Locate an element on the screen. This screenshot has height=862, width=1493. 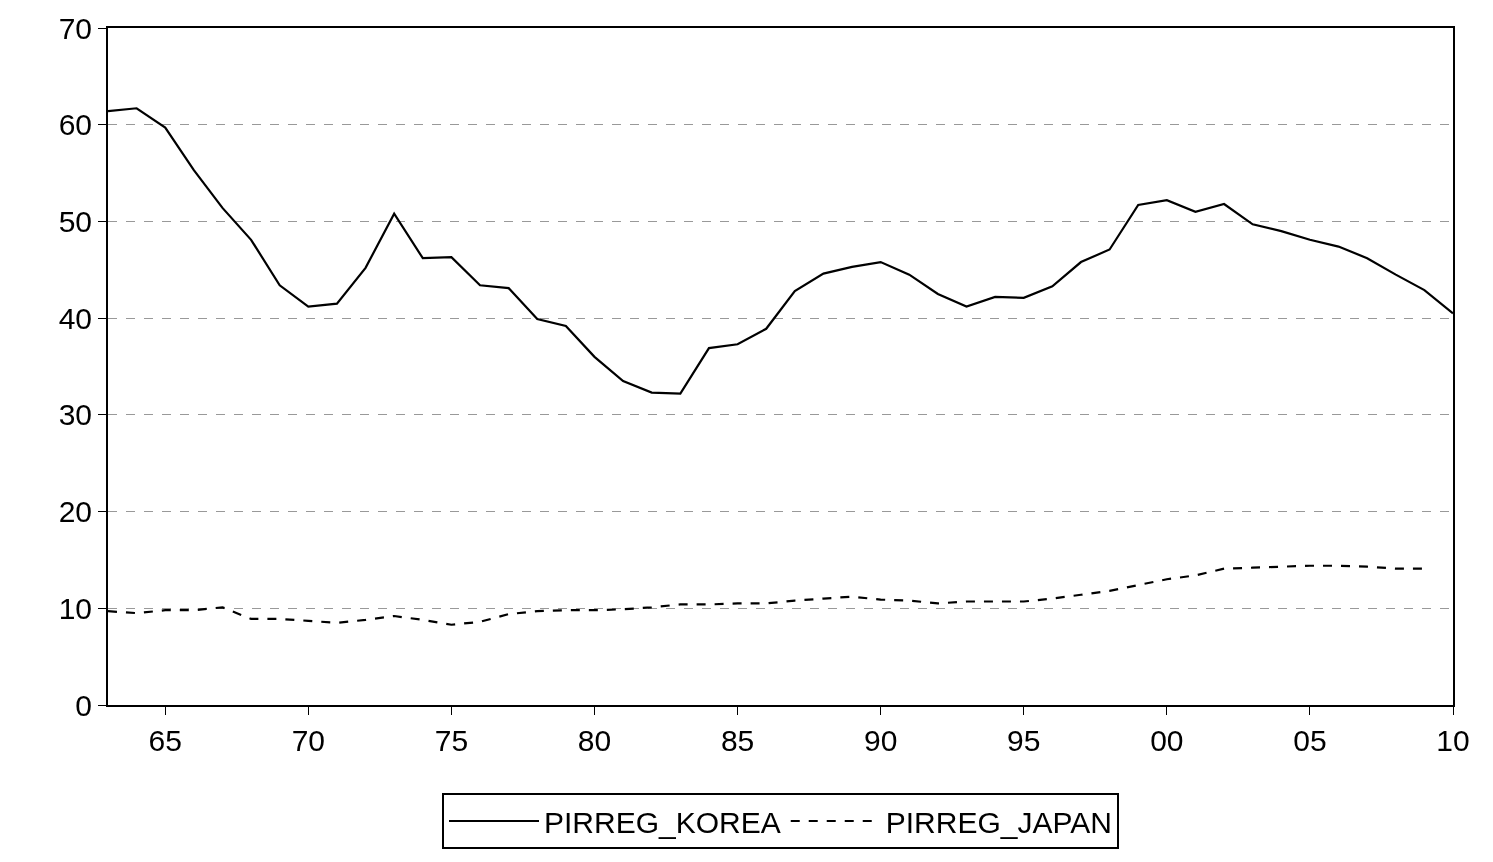
x-tick-label: 65 is located at coordinates (165, 740).